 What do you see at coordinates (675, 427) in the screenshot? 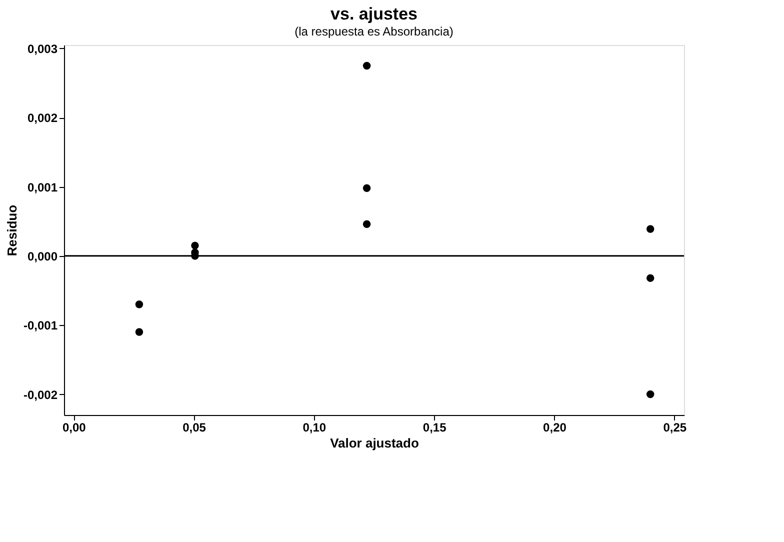
I see `x-tick-label: 0,25` at bounding box center [675, 427].